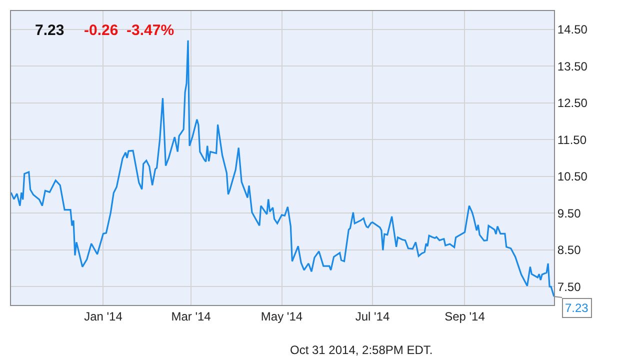 Image resolution: width=635 pixels, height=362 pixels. What do you see at coordinates (569, 250) in the screenshot?
I see `y-tick-label: 8.50` at bounding box center [569, 250].